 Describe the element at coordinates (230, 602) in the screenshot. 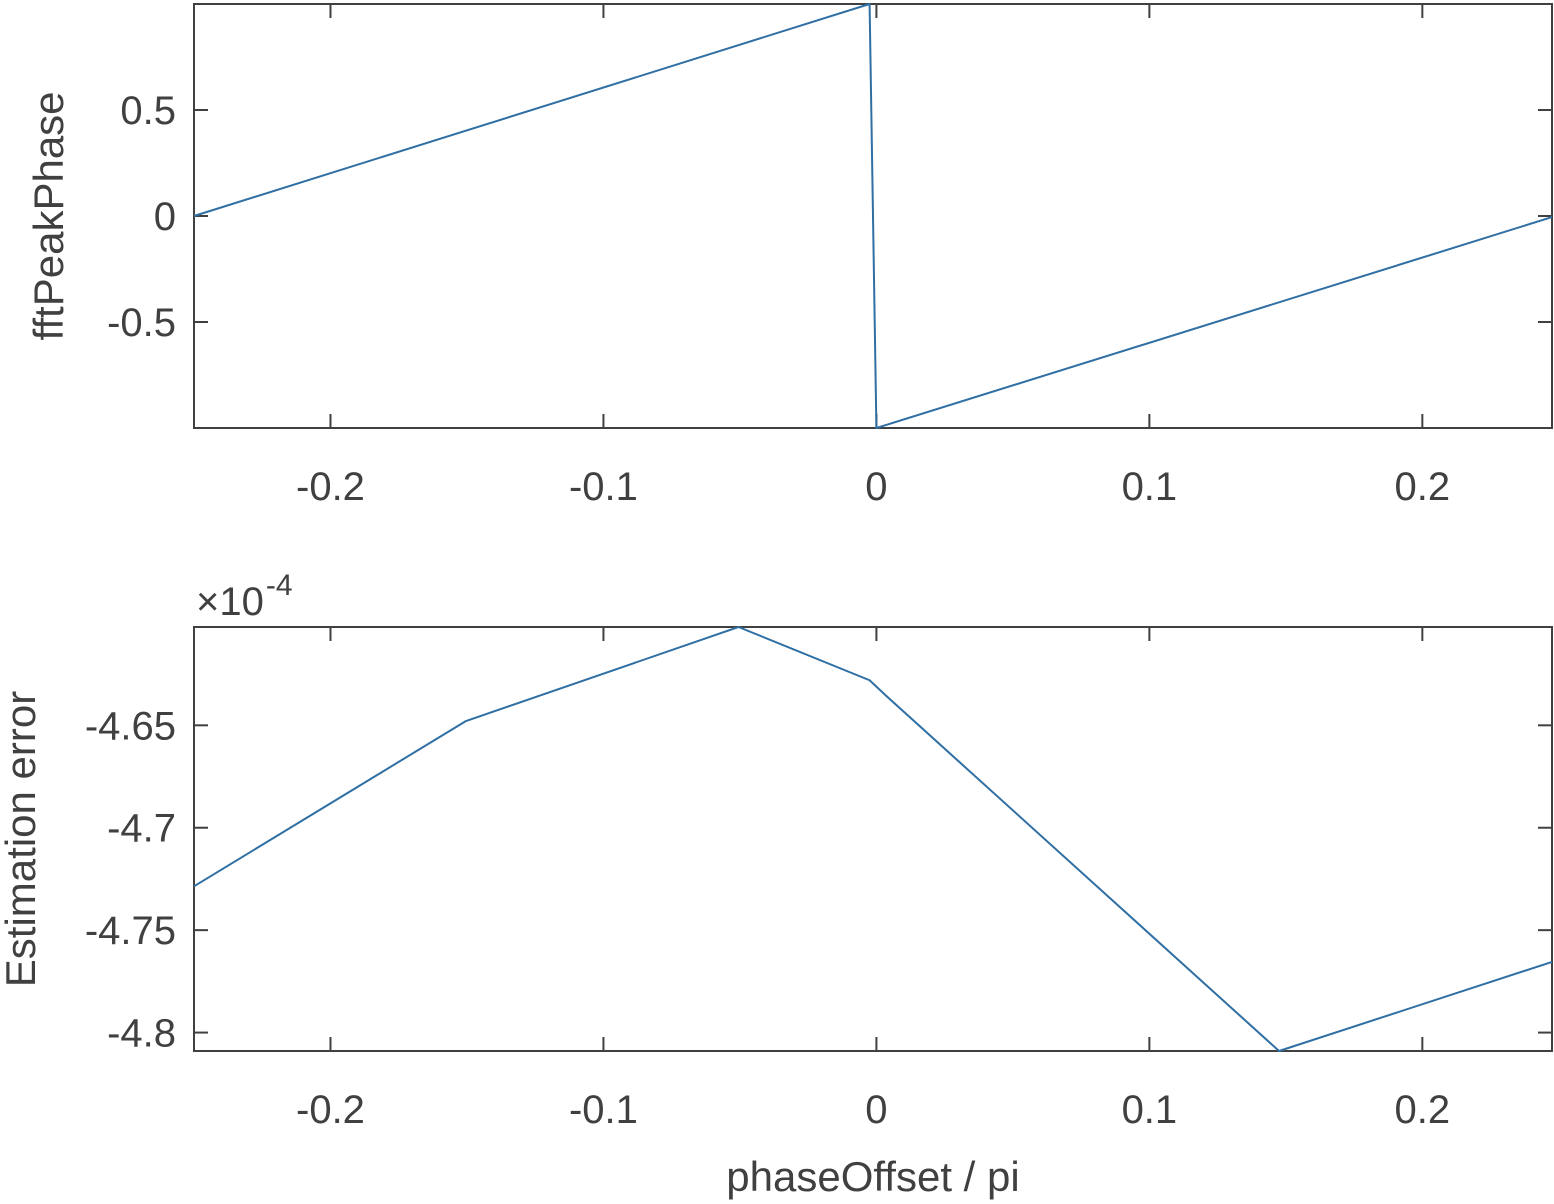

I see `y-exponent-label: ×10` at that location.